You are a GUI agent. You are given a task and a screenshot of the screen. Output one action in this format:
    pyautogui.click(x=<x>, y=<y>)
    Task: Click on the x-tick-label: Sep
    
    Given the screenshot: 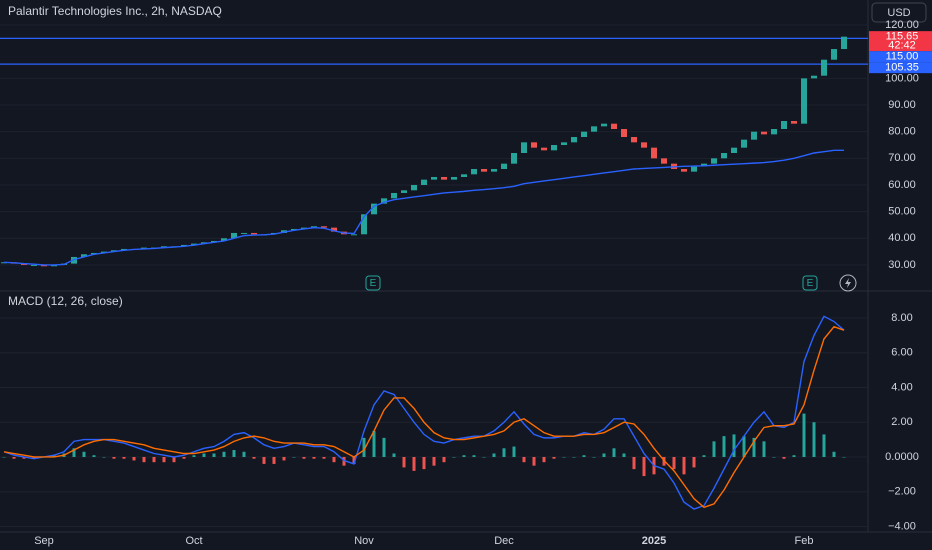 What is the action you would take?
    pyautogui.click(x=44, y=541)
    